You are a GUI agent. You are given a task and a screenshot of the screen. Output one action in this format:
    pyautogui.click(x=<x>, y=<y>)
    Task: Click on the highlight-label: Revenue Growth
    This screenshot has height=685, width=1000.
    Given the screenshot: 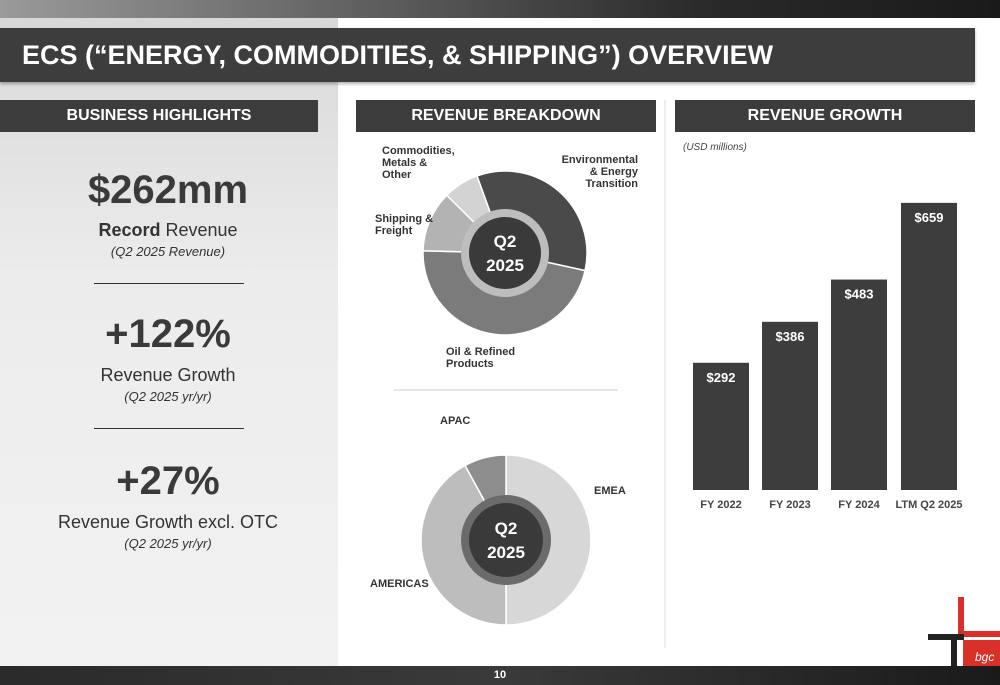 What is the action you would take?
    pyautogui.click(x=168, y=375)
    